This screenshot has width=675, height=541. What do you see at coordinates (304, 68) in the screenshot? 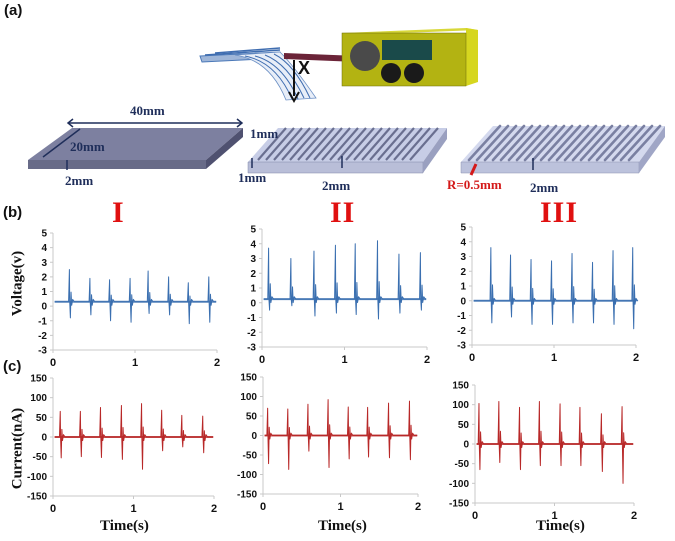
I see `displacement-label: X` at bounding box center [304, 68].